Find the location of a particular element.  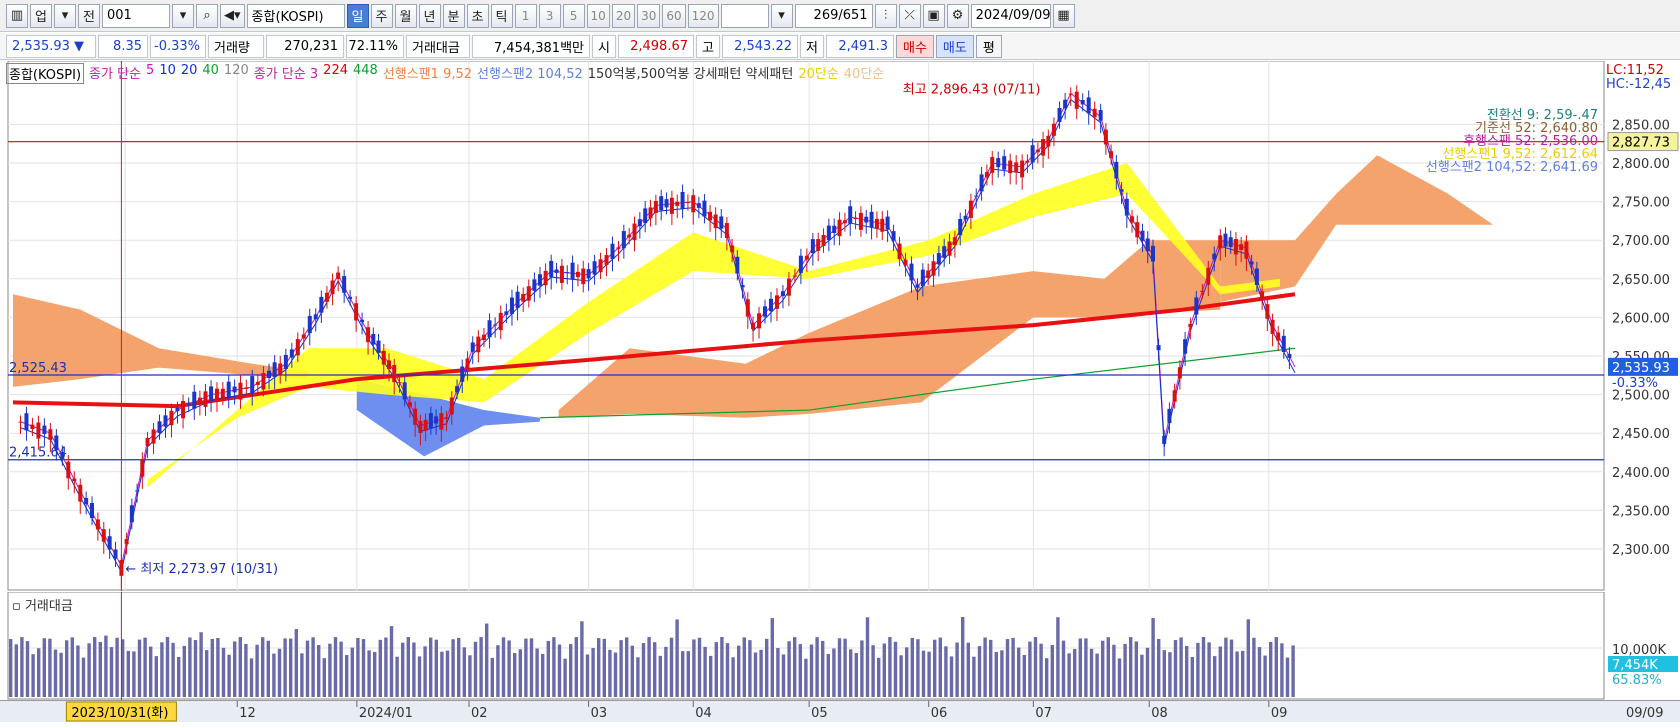

code-dropdown-icon: ▾ is located at coordinates (183, 15).